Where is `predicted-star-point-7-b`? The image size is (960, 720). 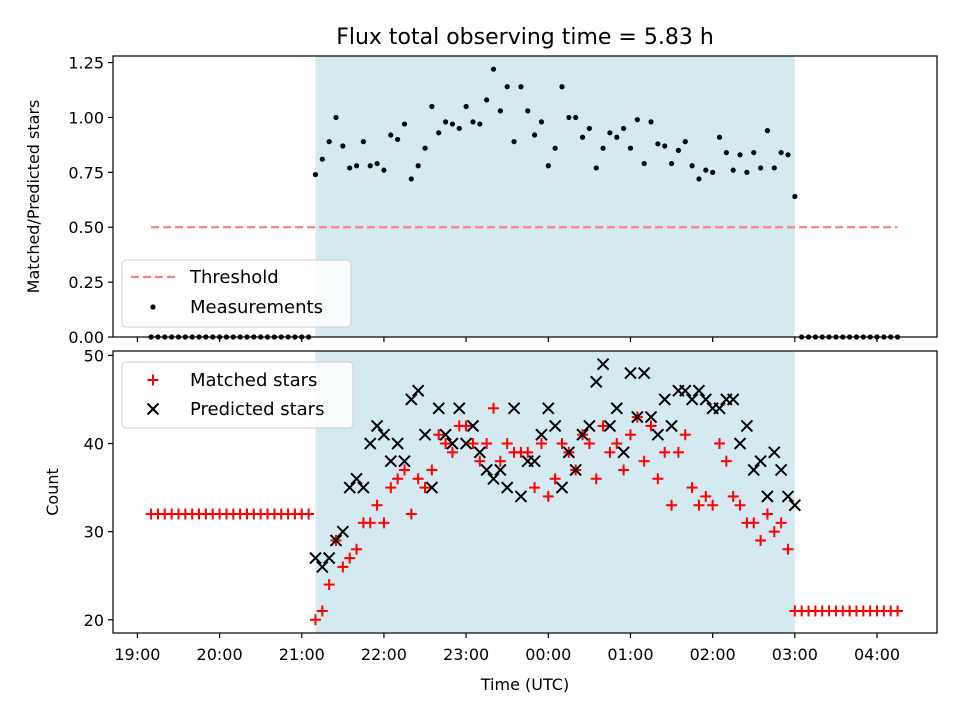
predicted-star-point-7-b is located at coordinates (363, 487).